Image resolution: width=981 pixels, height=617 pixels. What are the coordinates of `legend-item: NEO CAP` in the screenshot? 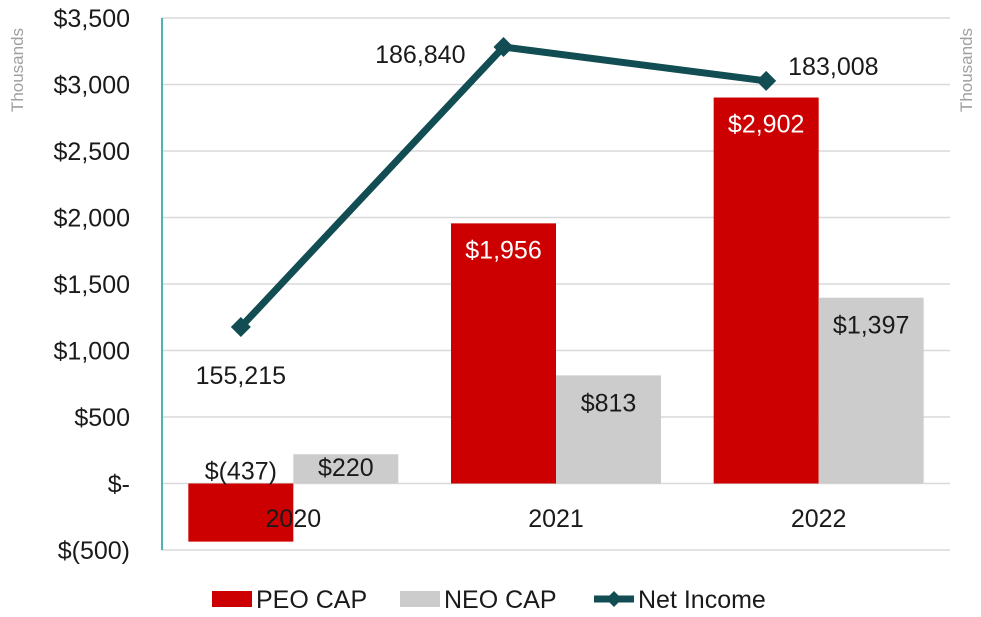 It's located at (478, 600).